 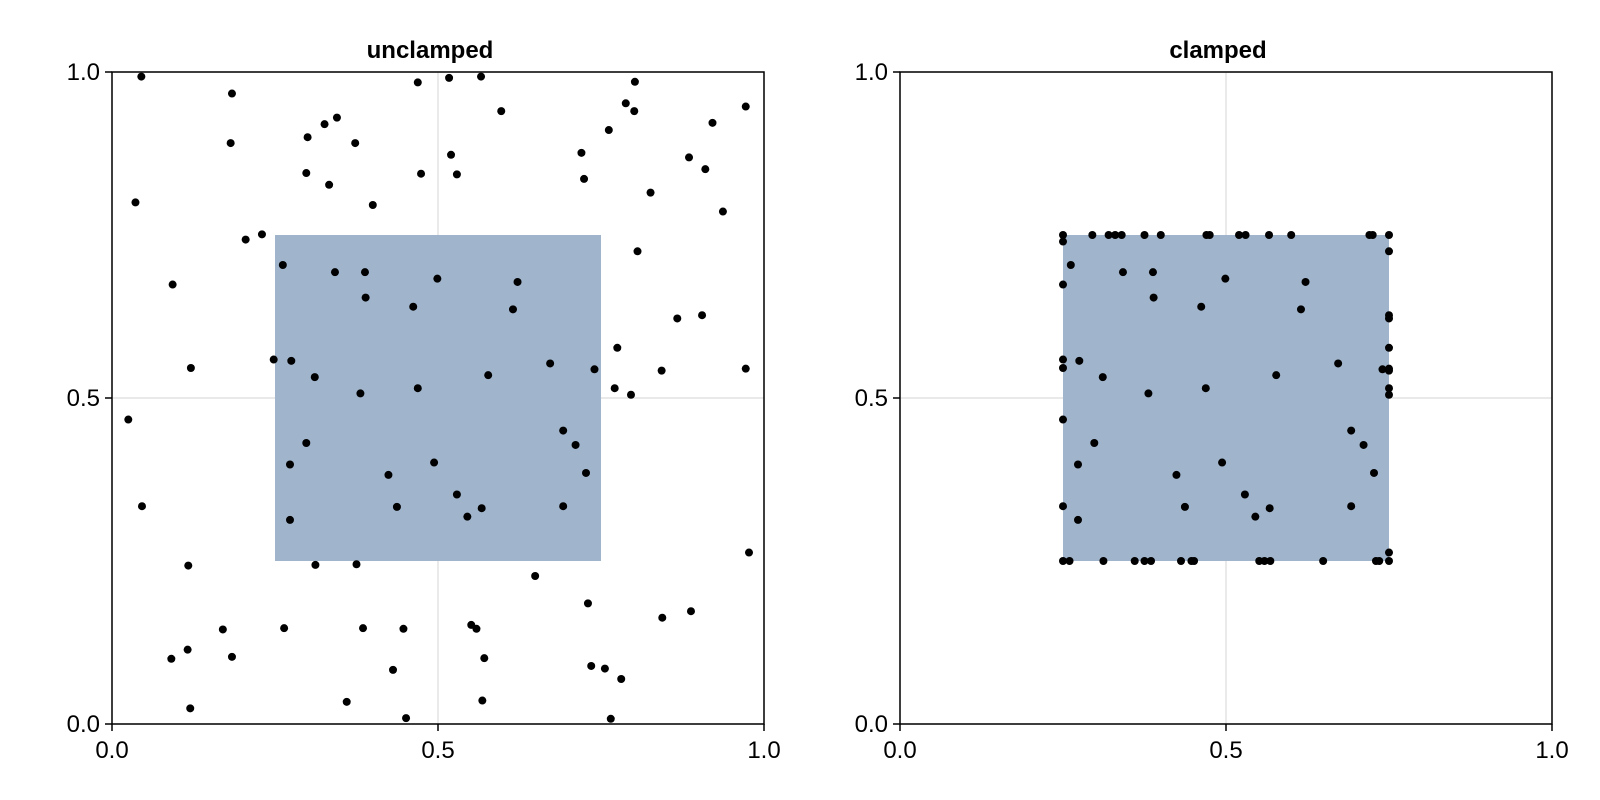 What do you see at coordinates (430, 50) in the screenshot?
I see `chart-title: unclamped` at bounding box center [430, 50].